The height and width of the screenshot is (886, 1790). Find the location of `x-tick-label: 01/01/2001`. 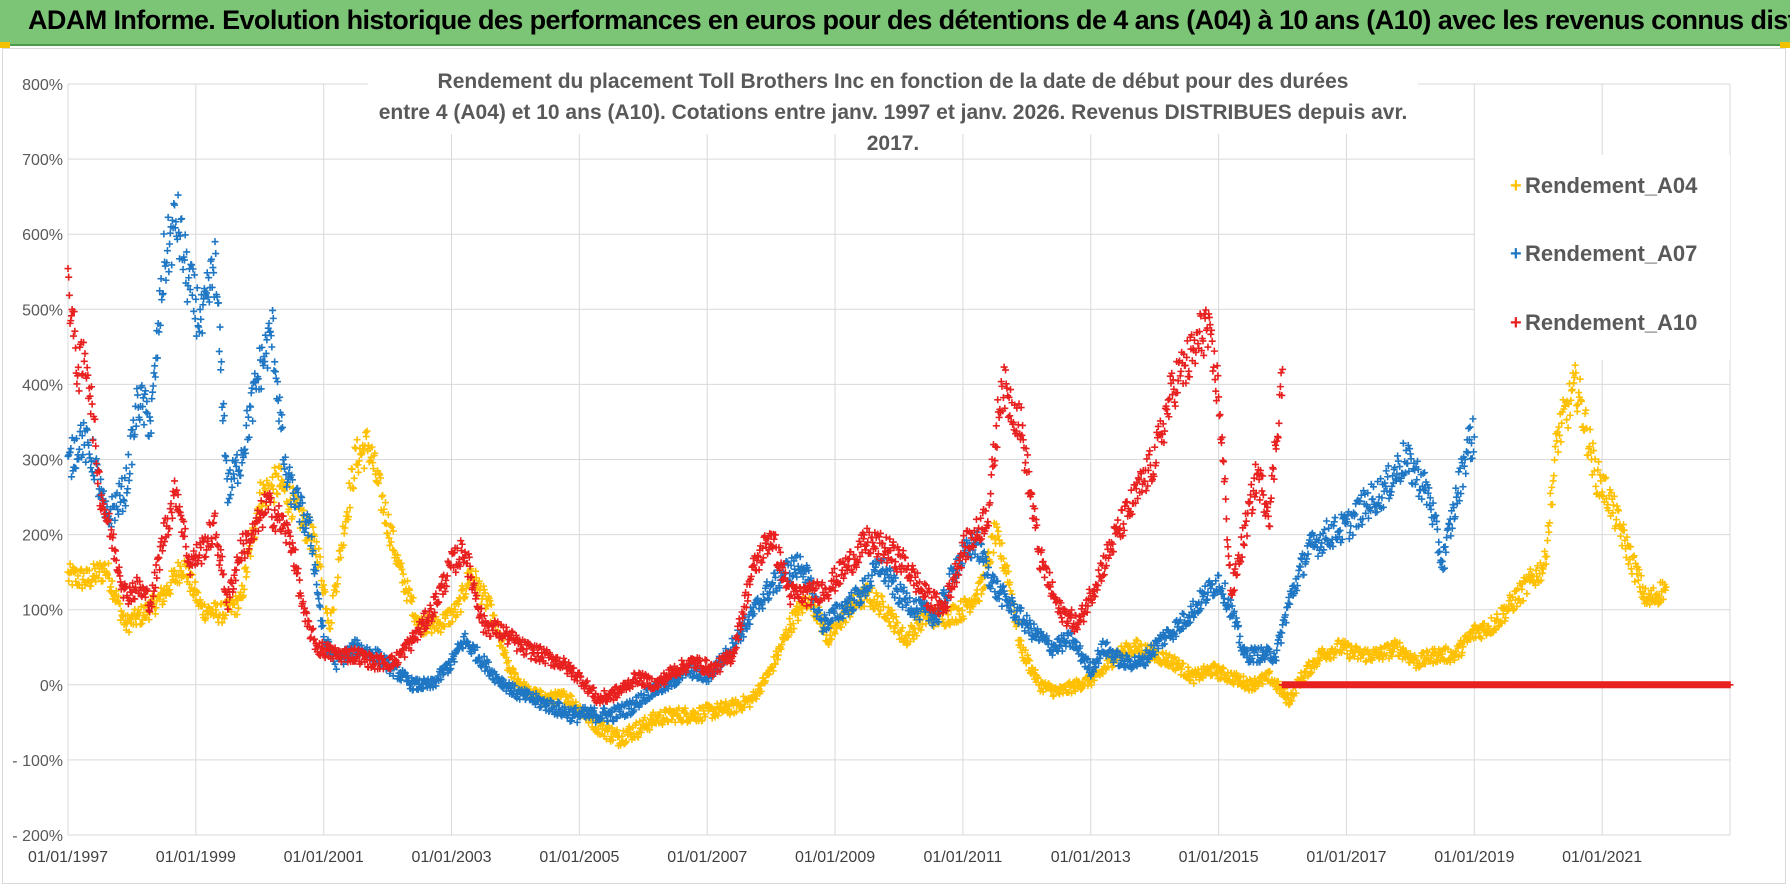

x-tick-label: 01/01/2001 is located at coordinates (324, 857).